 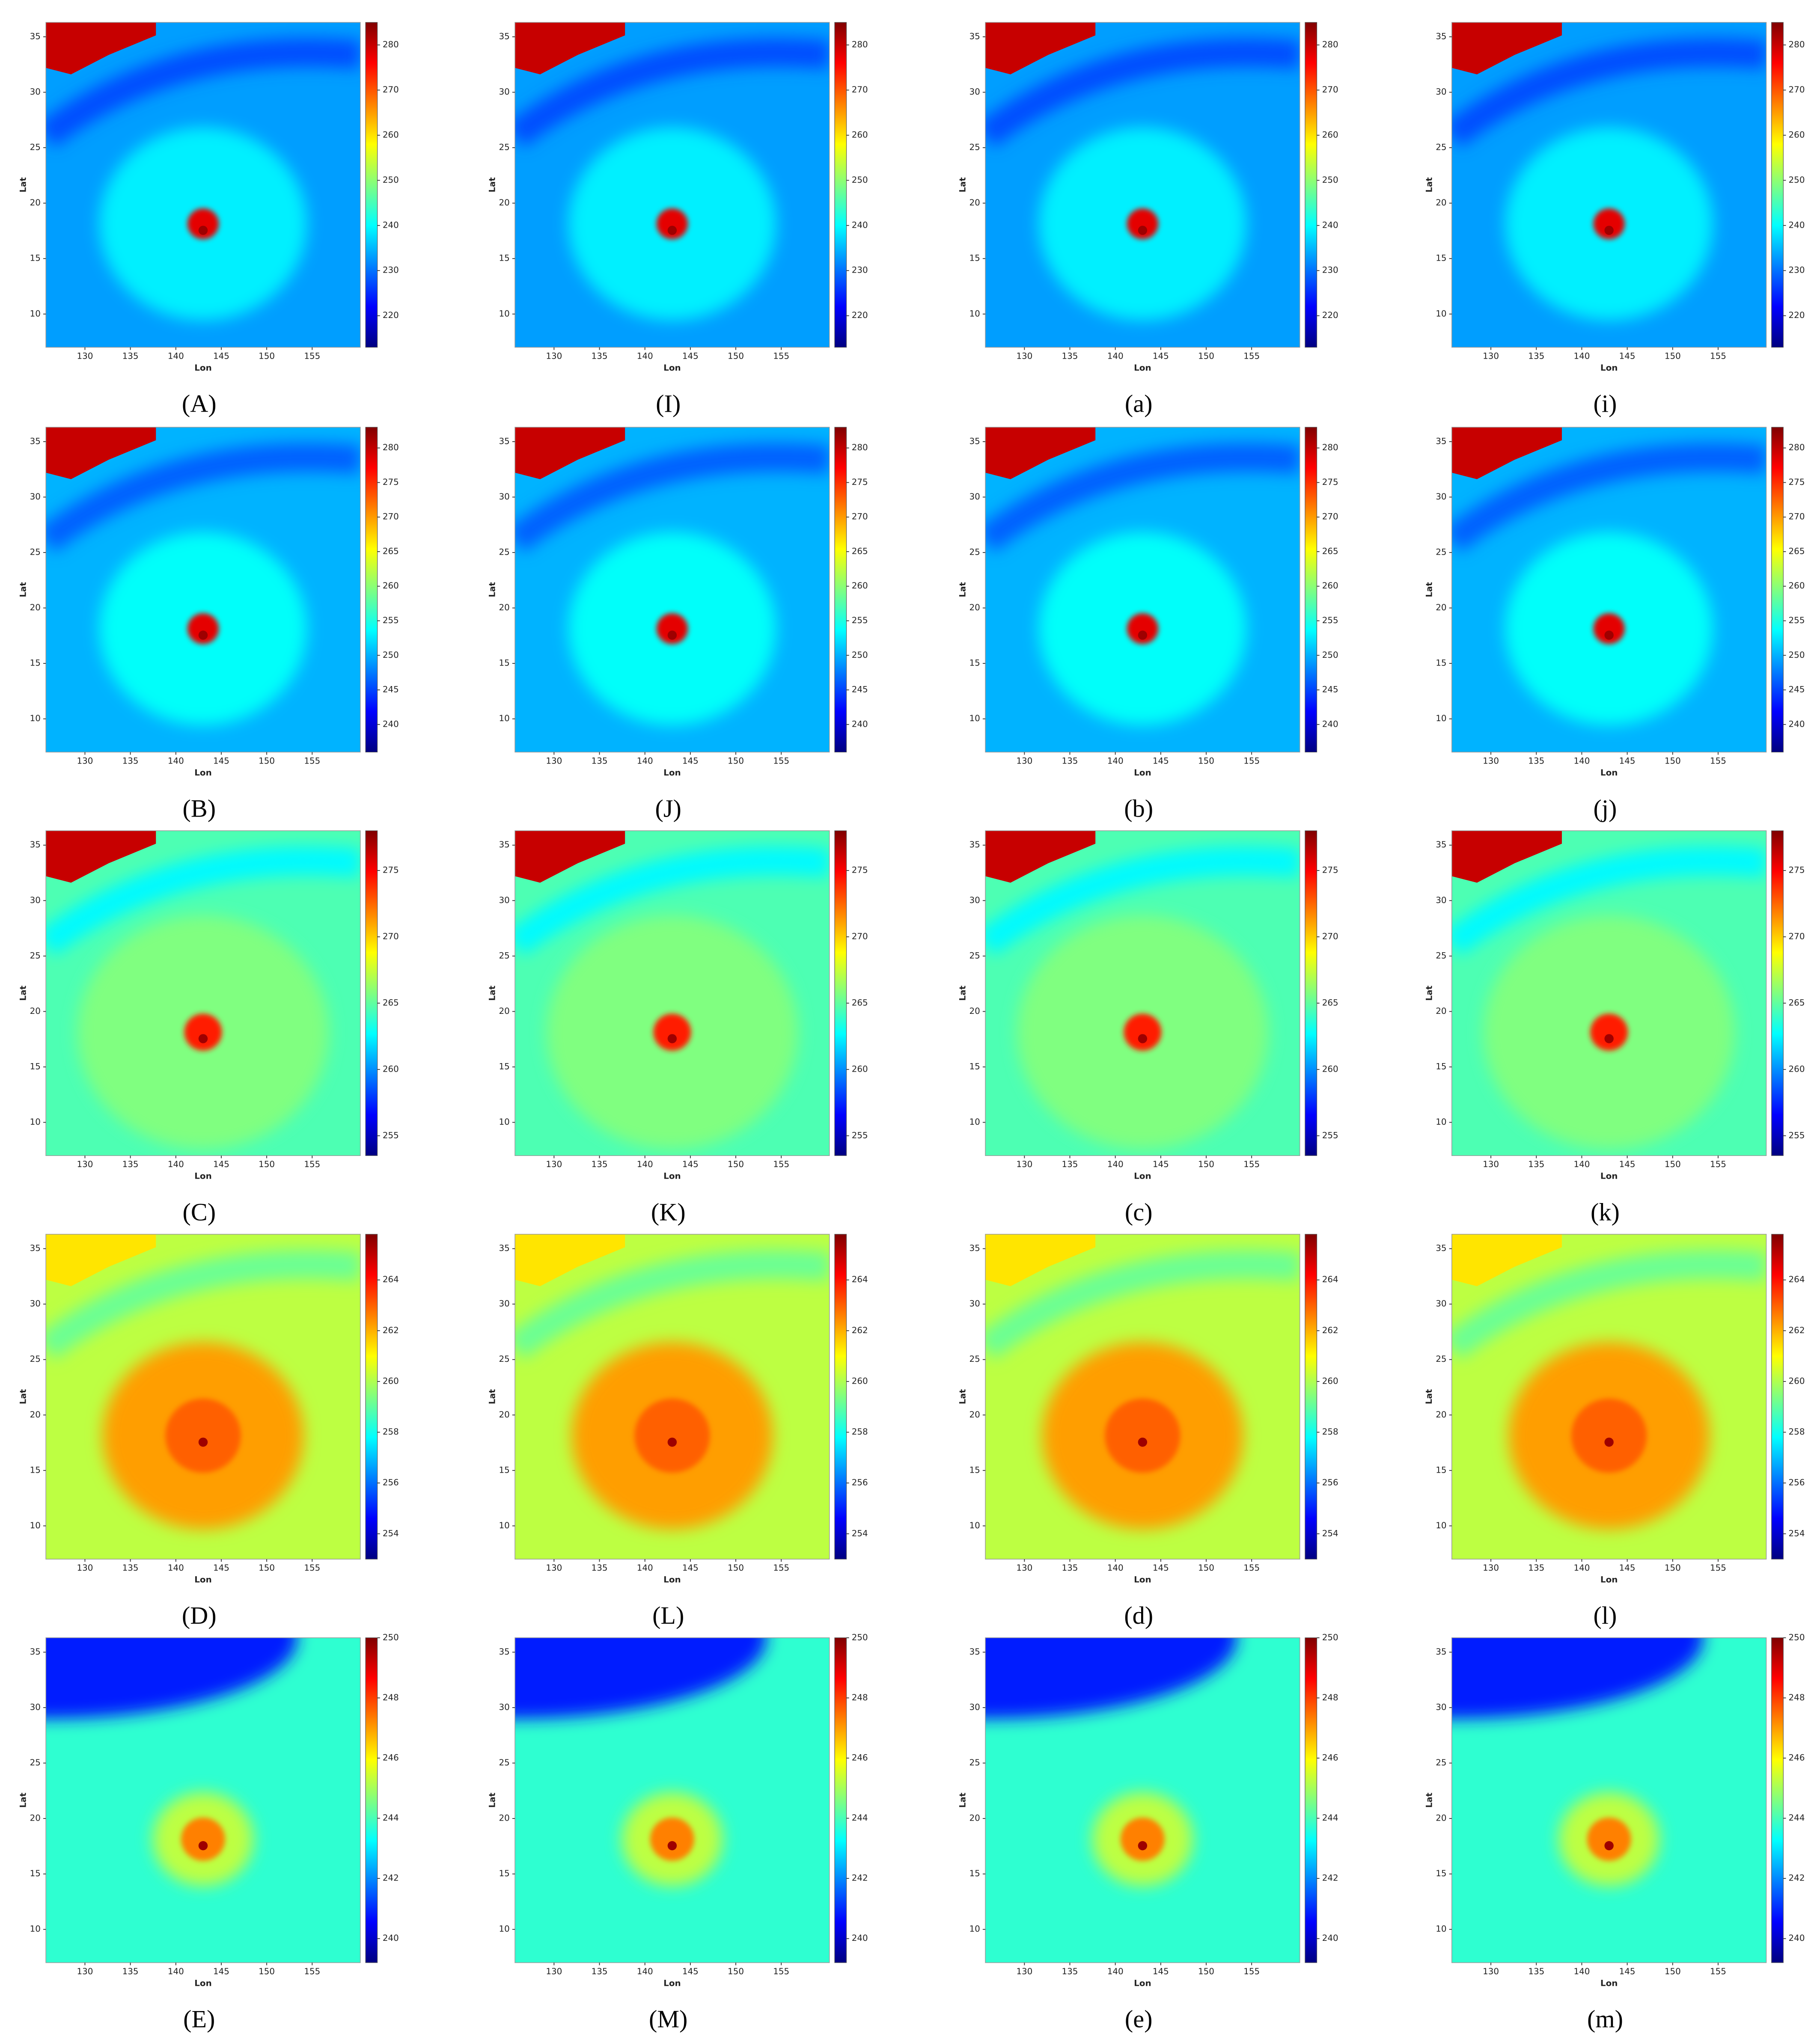 What do you see at coordinates (391, 1878) in the screenshot?
I see `colorbar-tick-label: 242` at bounding box center [391, 1878].